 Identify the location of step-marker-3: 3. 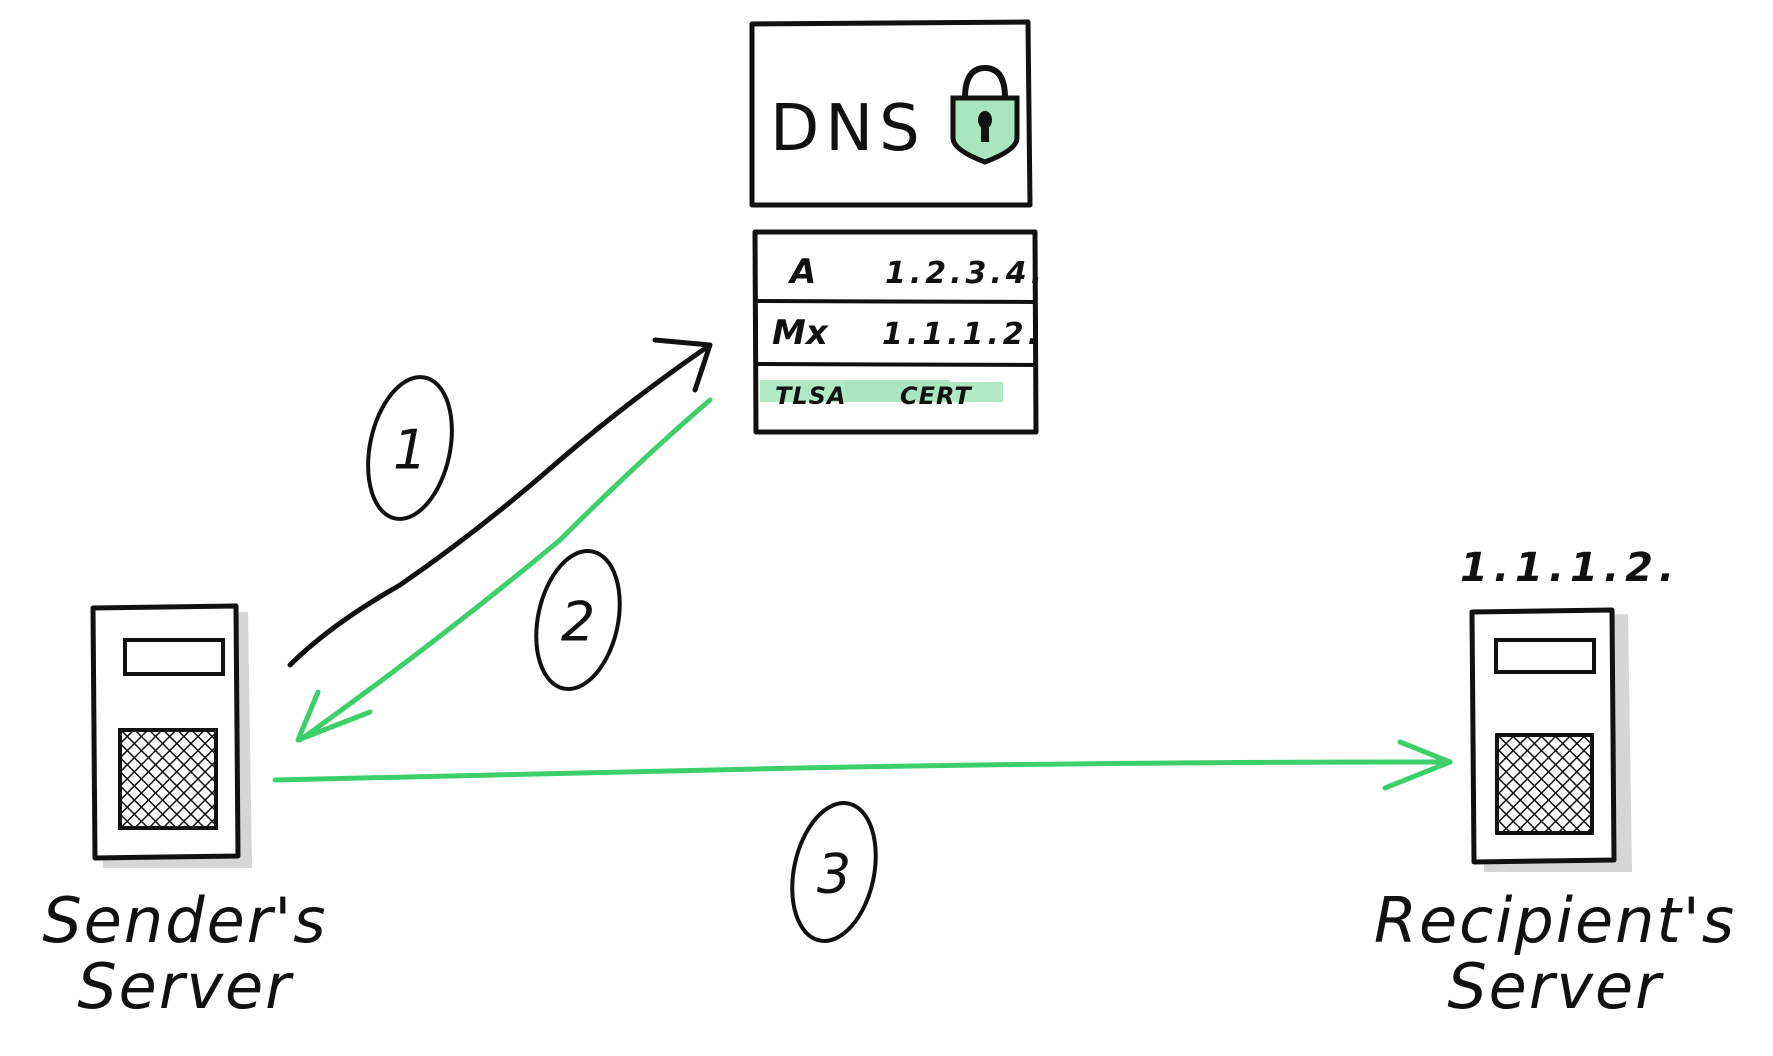
(834, 872).